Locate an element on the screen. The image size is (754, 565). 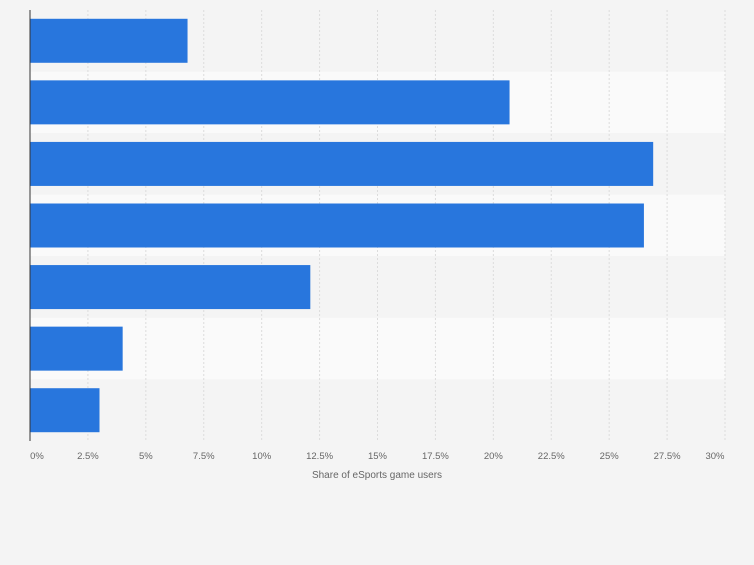
x-tick-label-2: 5% is located at coordinates (146, 456).